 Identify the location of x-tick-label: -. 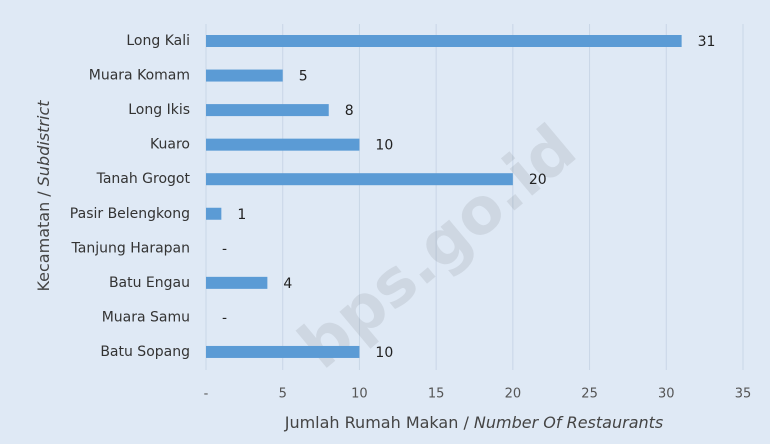
(206, 394).